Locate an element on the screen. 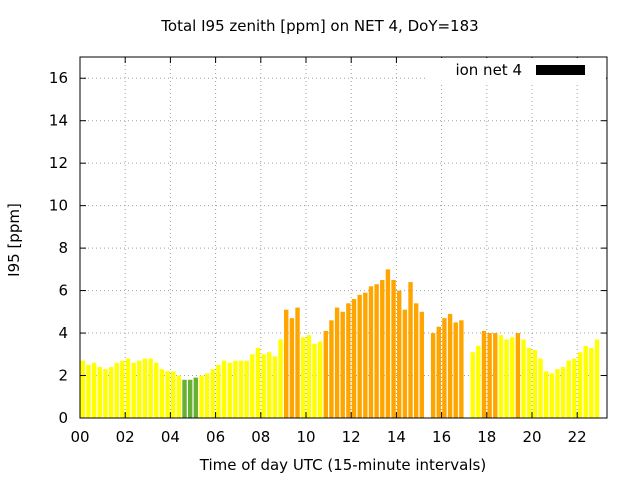 This screenshot has width=640, height=480. y-tick-label: 0 is located at coordinates (63, 418).